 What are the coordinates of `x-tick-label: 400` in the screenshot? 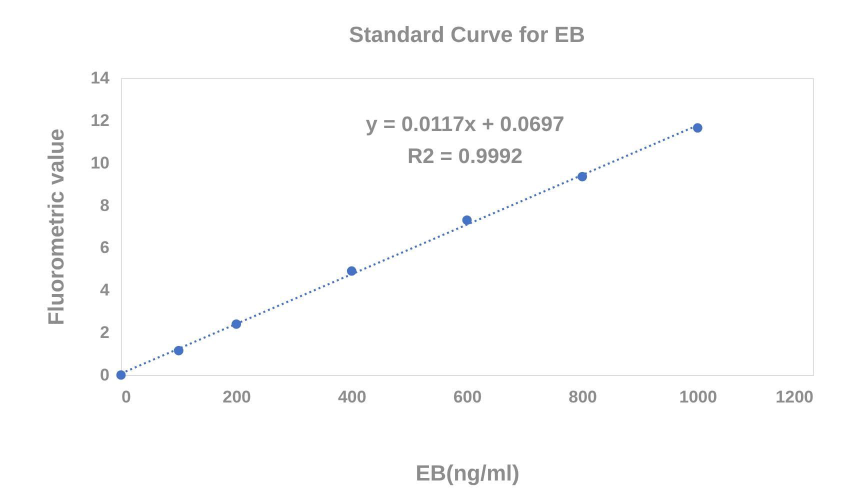 It's located at (352, 397).